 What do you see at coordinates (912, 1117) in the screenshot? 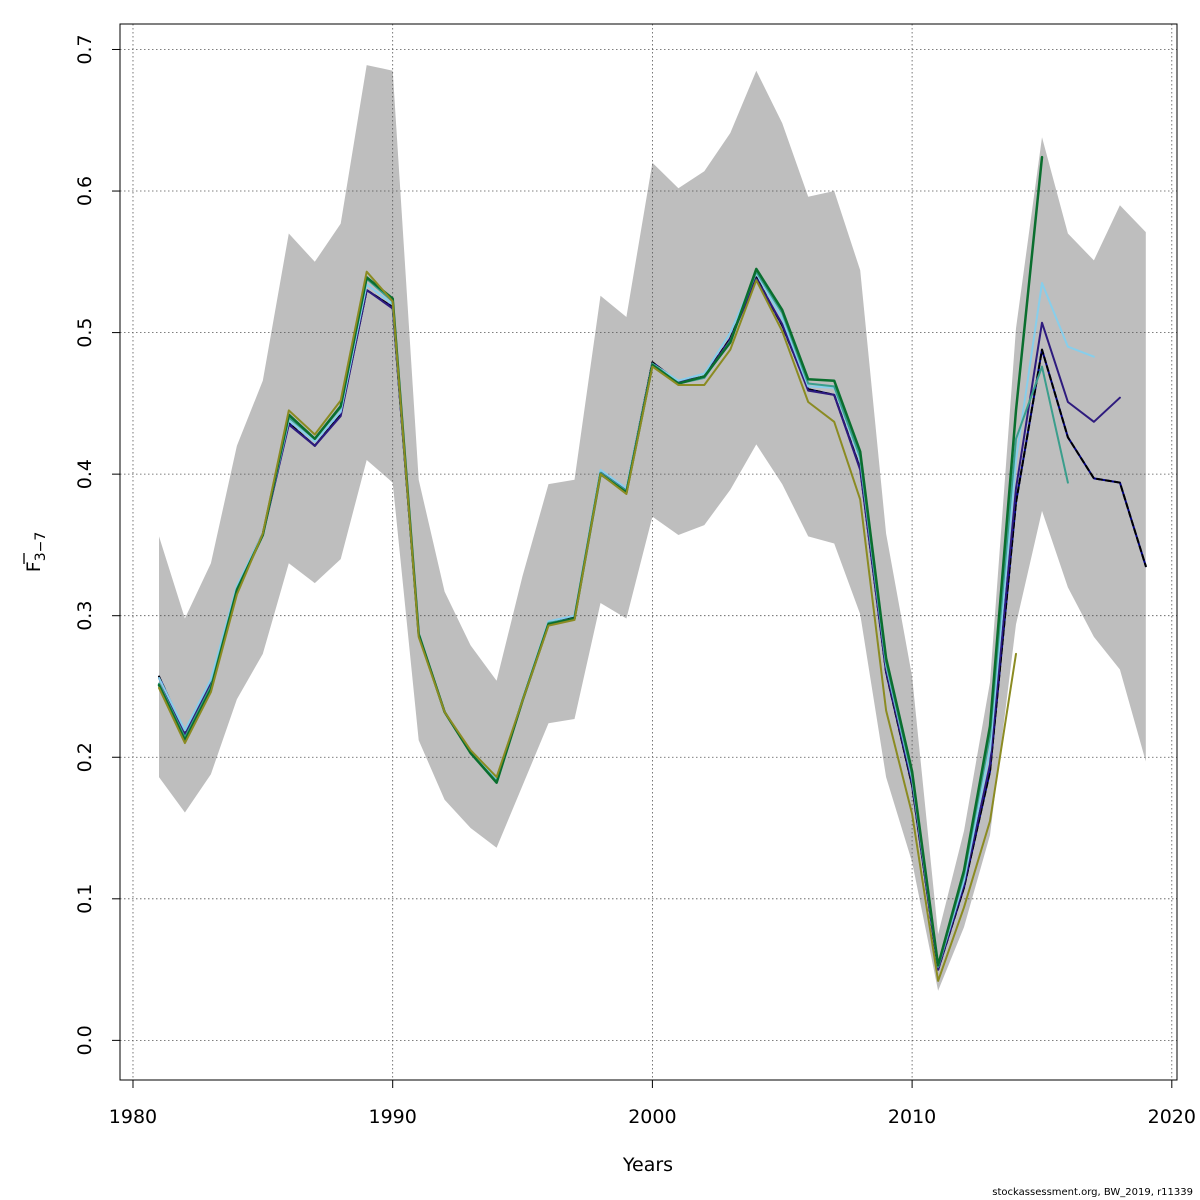
I see `x-tick-label-3: 2010` at bounding box center [912, 1117].